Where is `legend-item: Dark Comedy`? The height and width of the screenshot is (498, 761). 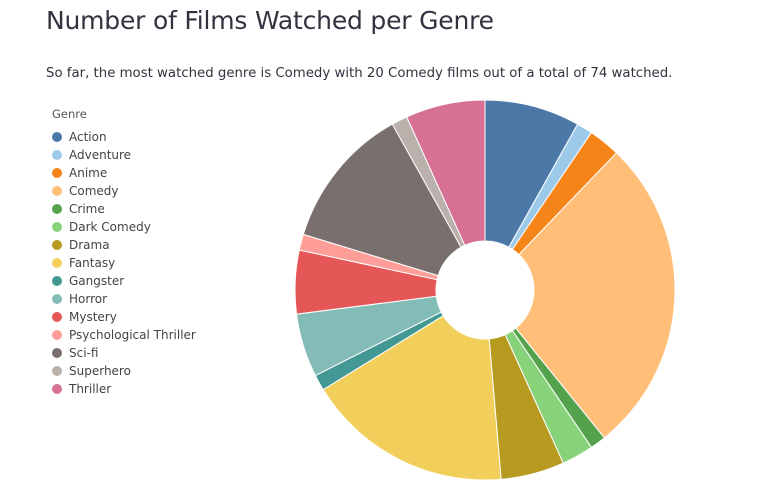 legend-item: Dark Comedy is located at coordinates (124, 227).